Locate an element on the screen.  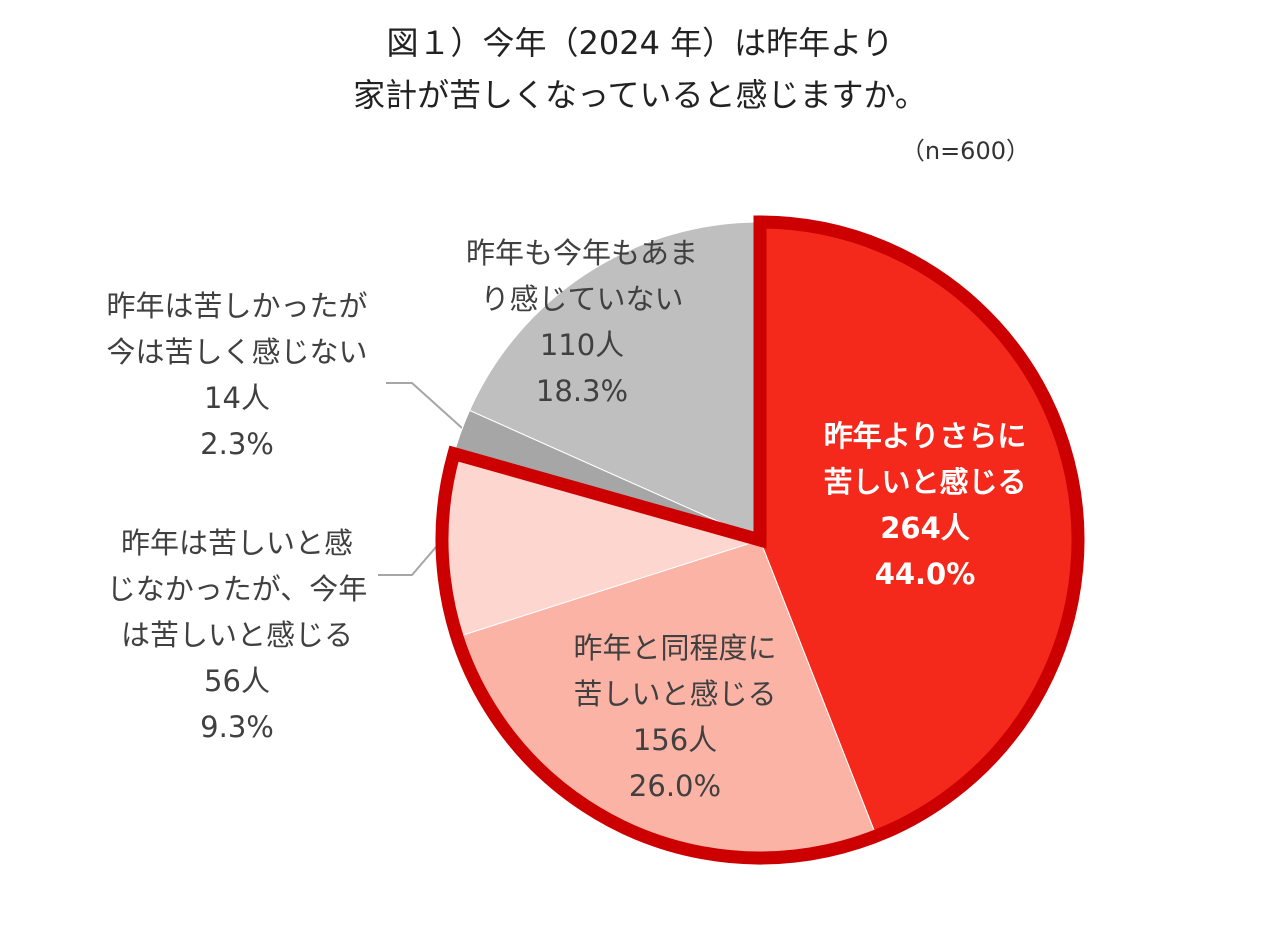
subtitle: （n=600） is located at coordinates (965, 151).